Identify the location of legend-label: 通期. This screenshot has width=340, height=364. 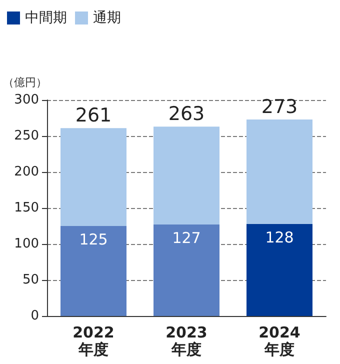
(107, 18).